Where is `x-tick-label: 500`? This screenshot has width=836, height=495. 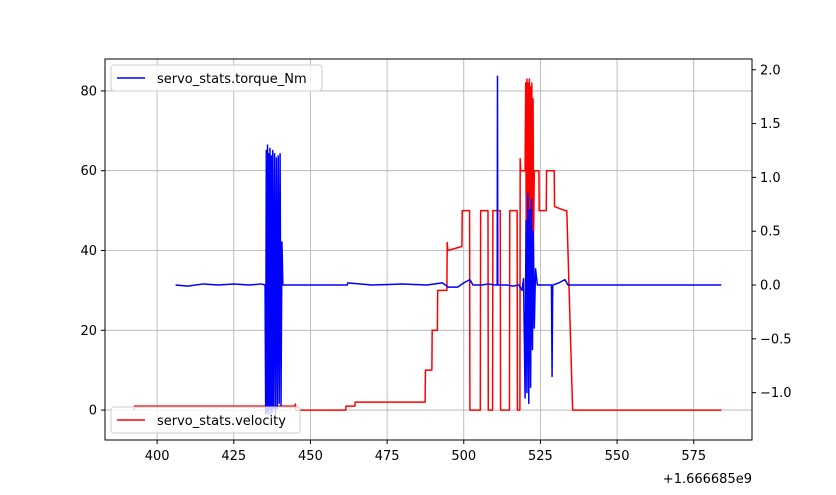
x-tick-label: 500 is located at coordinates (463, 456).